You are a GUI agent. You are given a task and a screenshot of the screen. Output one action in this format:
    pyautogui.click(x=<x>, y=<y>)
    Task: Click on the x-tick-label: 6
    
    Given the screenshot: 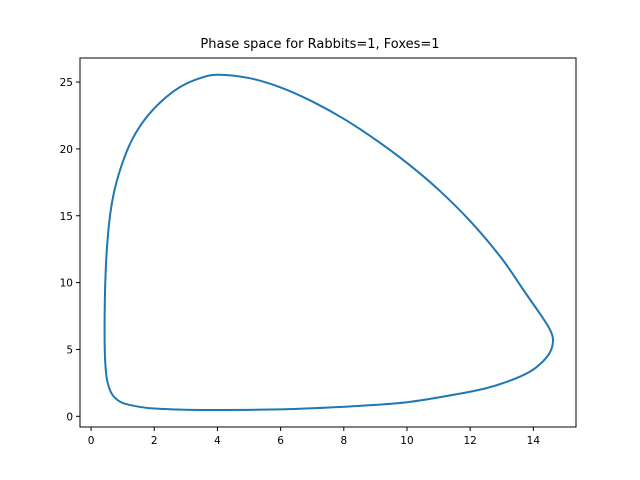 What is the action you would take?
    pyautogui.click(x=280, y=441)
    